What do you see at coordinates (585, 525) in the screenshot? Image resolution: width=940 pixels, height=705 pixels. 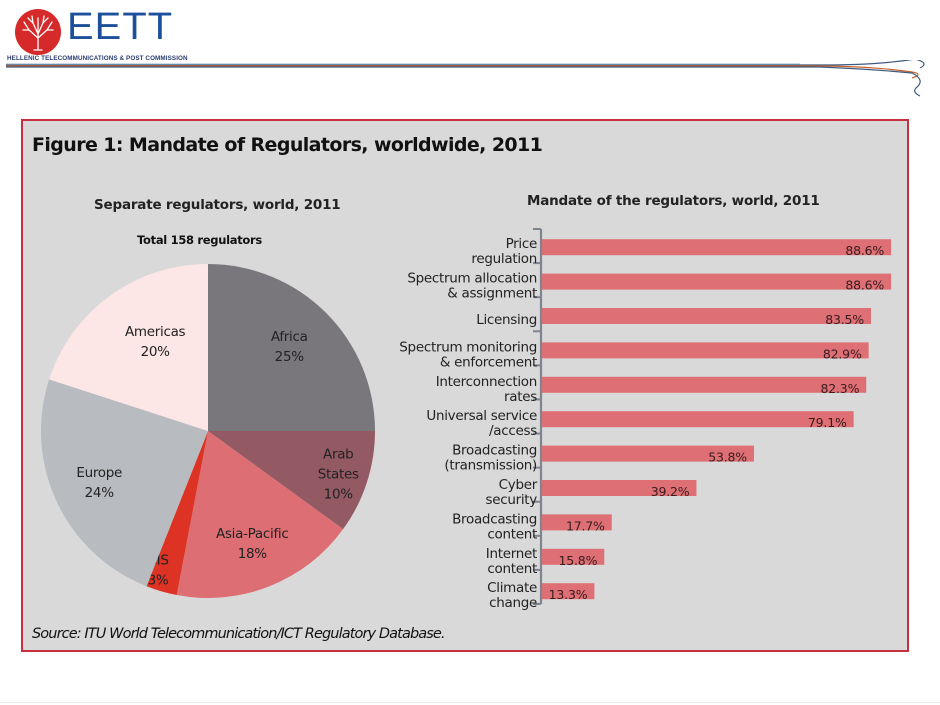 I see `bar-value-label: 17.7%` at bounding box center [585, 525].